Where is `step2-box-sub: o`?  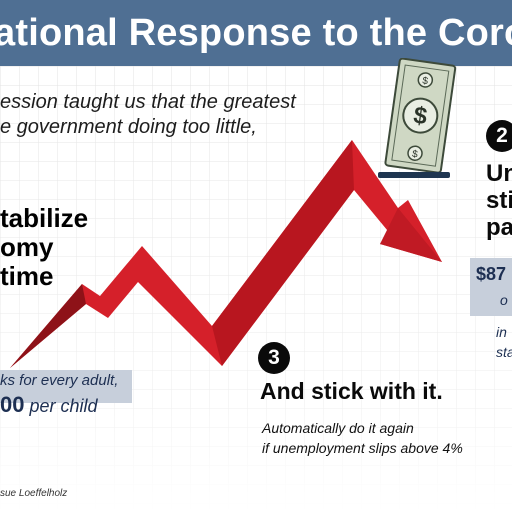
step2-box-sub: o is located at coordinates (504, 300).